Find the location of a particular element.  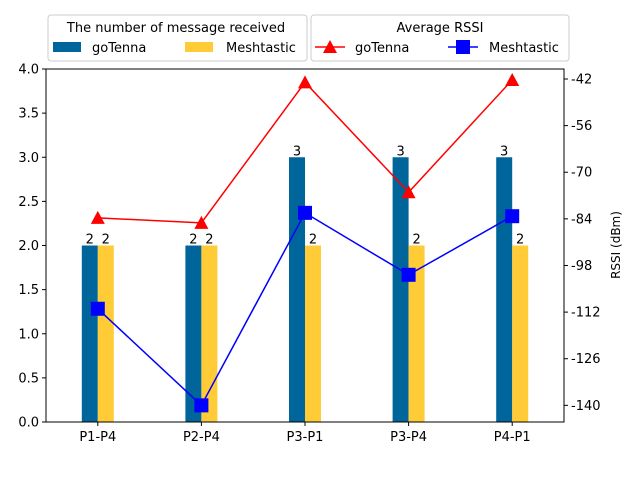

marker-gotenna-p3-p4 is located at coordinates (408, 192).